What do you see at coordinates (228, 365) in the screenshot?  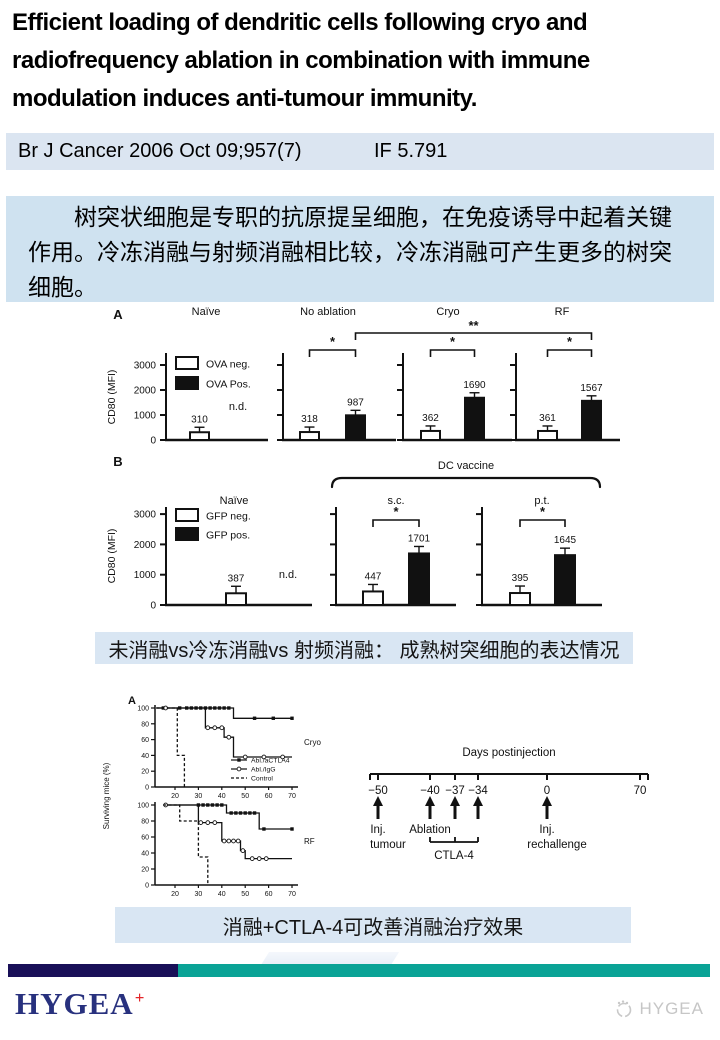 I see `svg-text: OVA neg.` at bounding box center [228, 365].